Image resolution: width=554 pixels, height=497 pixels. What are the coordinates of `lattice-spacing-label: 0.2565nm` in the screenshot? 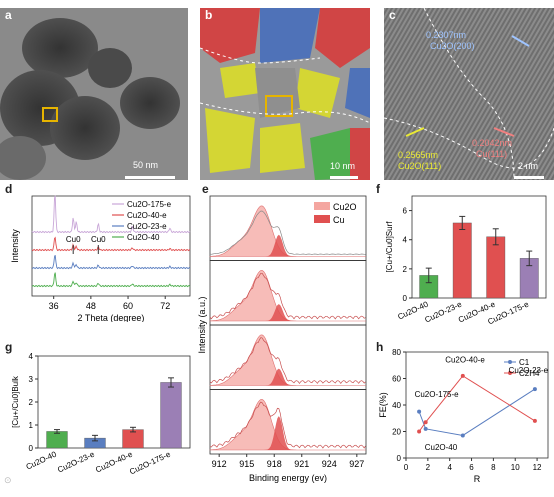 It's located at (418, 155).